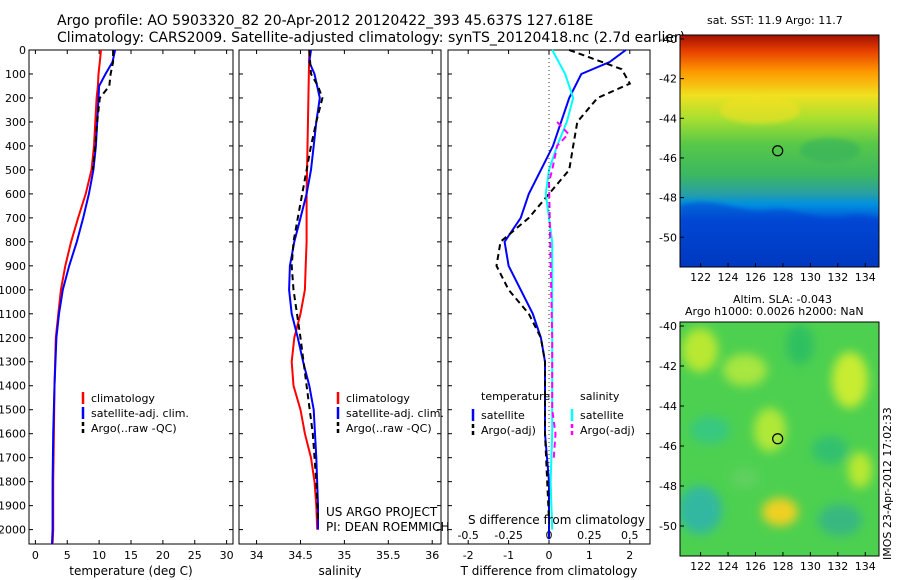  Describe the element at coordinates (589, 555) in the screenshot. I see `x-tick-label: 1` at that location.